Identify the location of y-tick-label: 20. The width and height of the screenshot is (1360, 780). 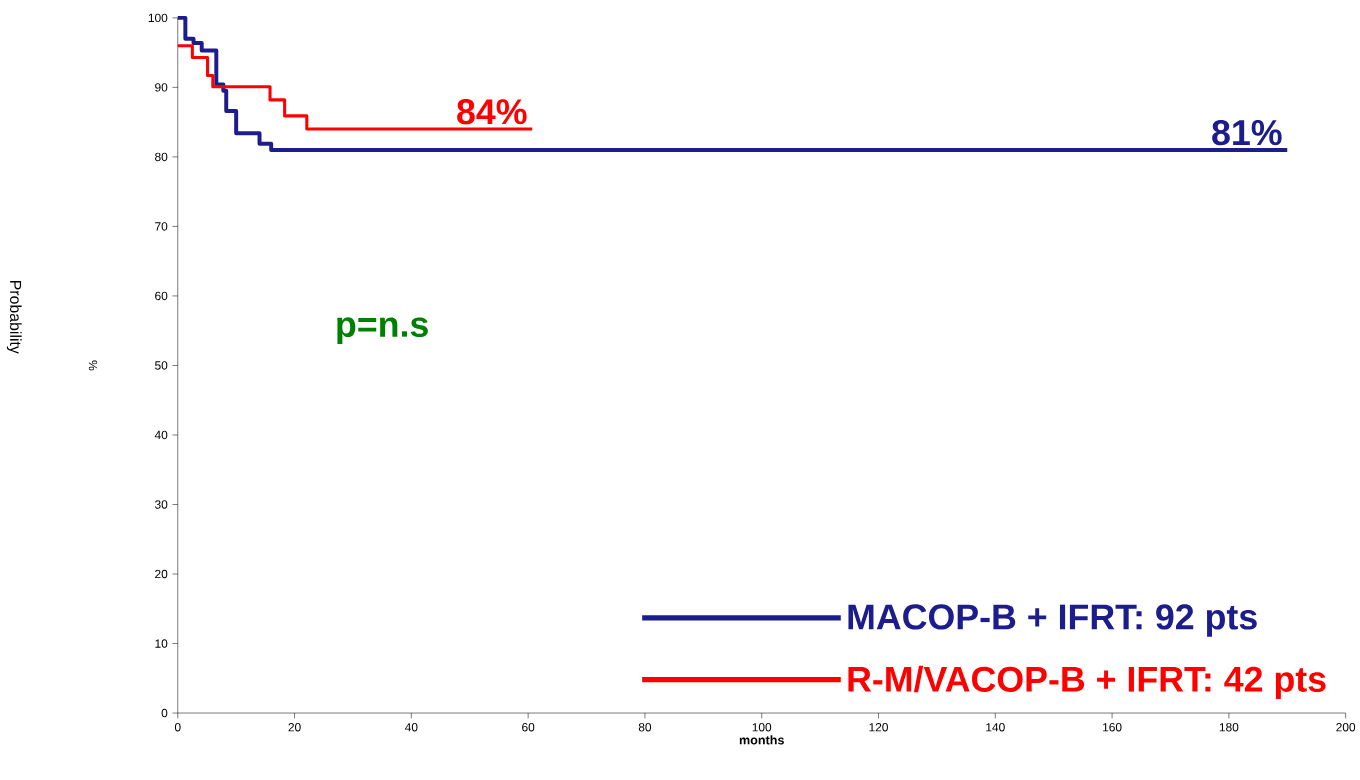
(161, 574).